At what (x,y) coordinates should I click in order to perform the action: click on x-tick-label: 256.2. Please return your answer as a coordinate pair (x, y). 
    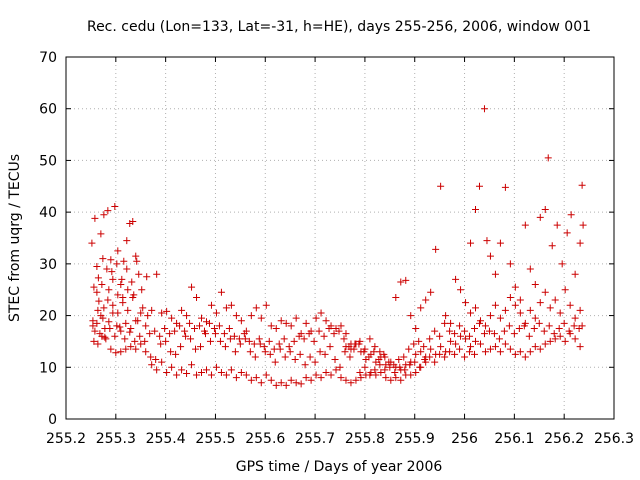
    Looking at the image, I should click on (564, 439).